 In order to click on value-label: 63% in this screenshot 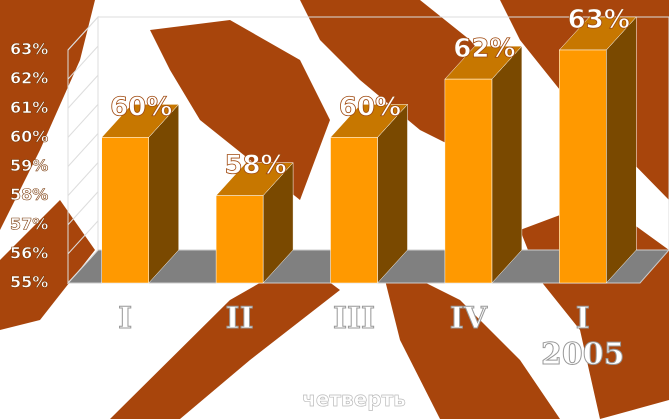, I will do `click(599, 20)`.